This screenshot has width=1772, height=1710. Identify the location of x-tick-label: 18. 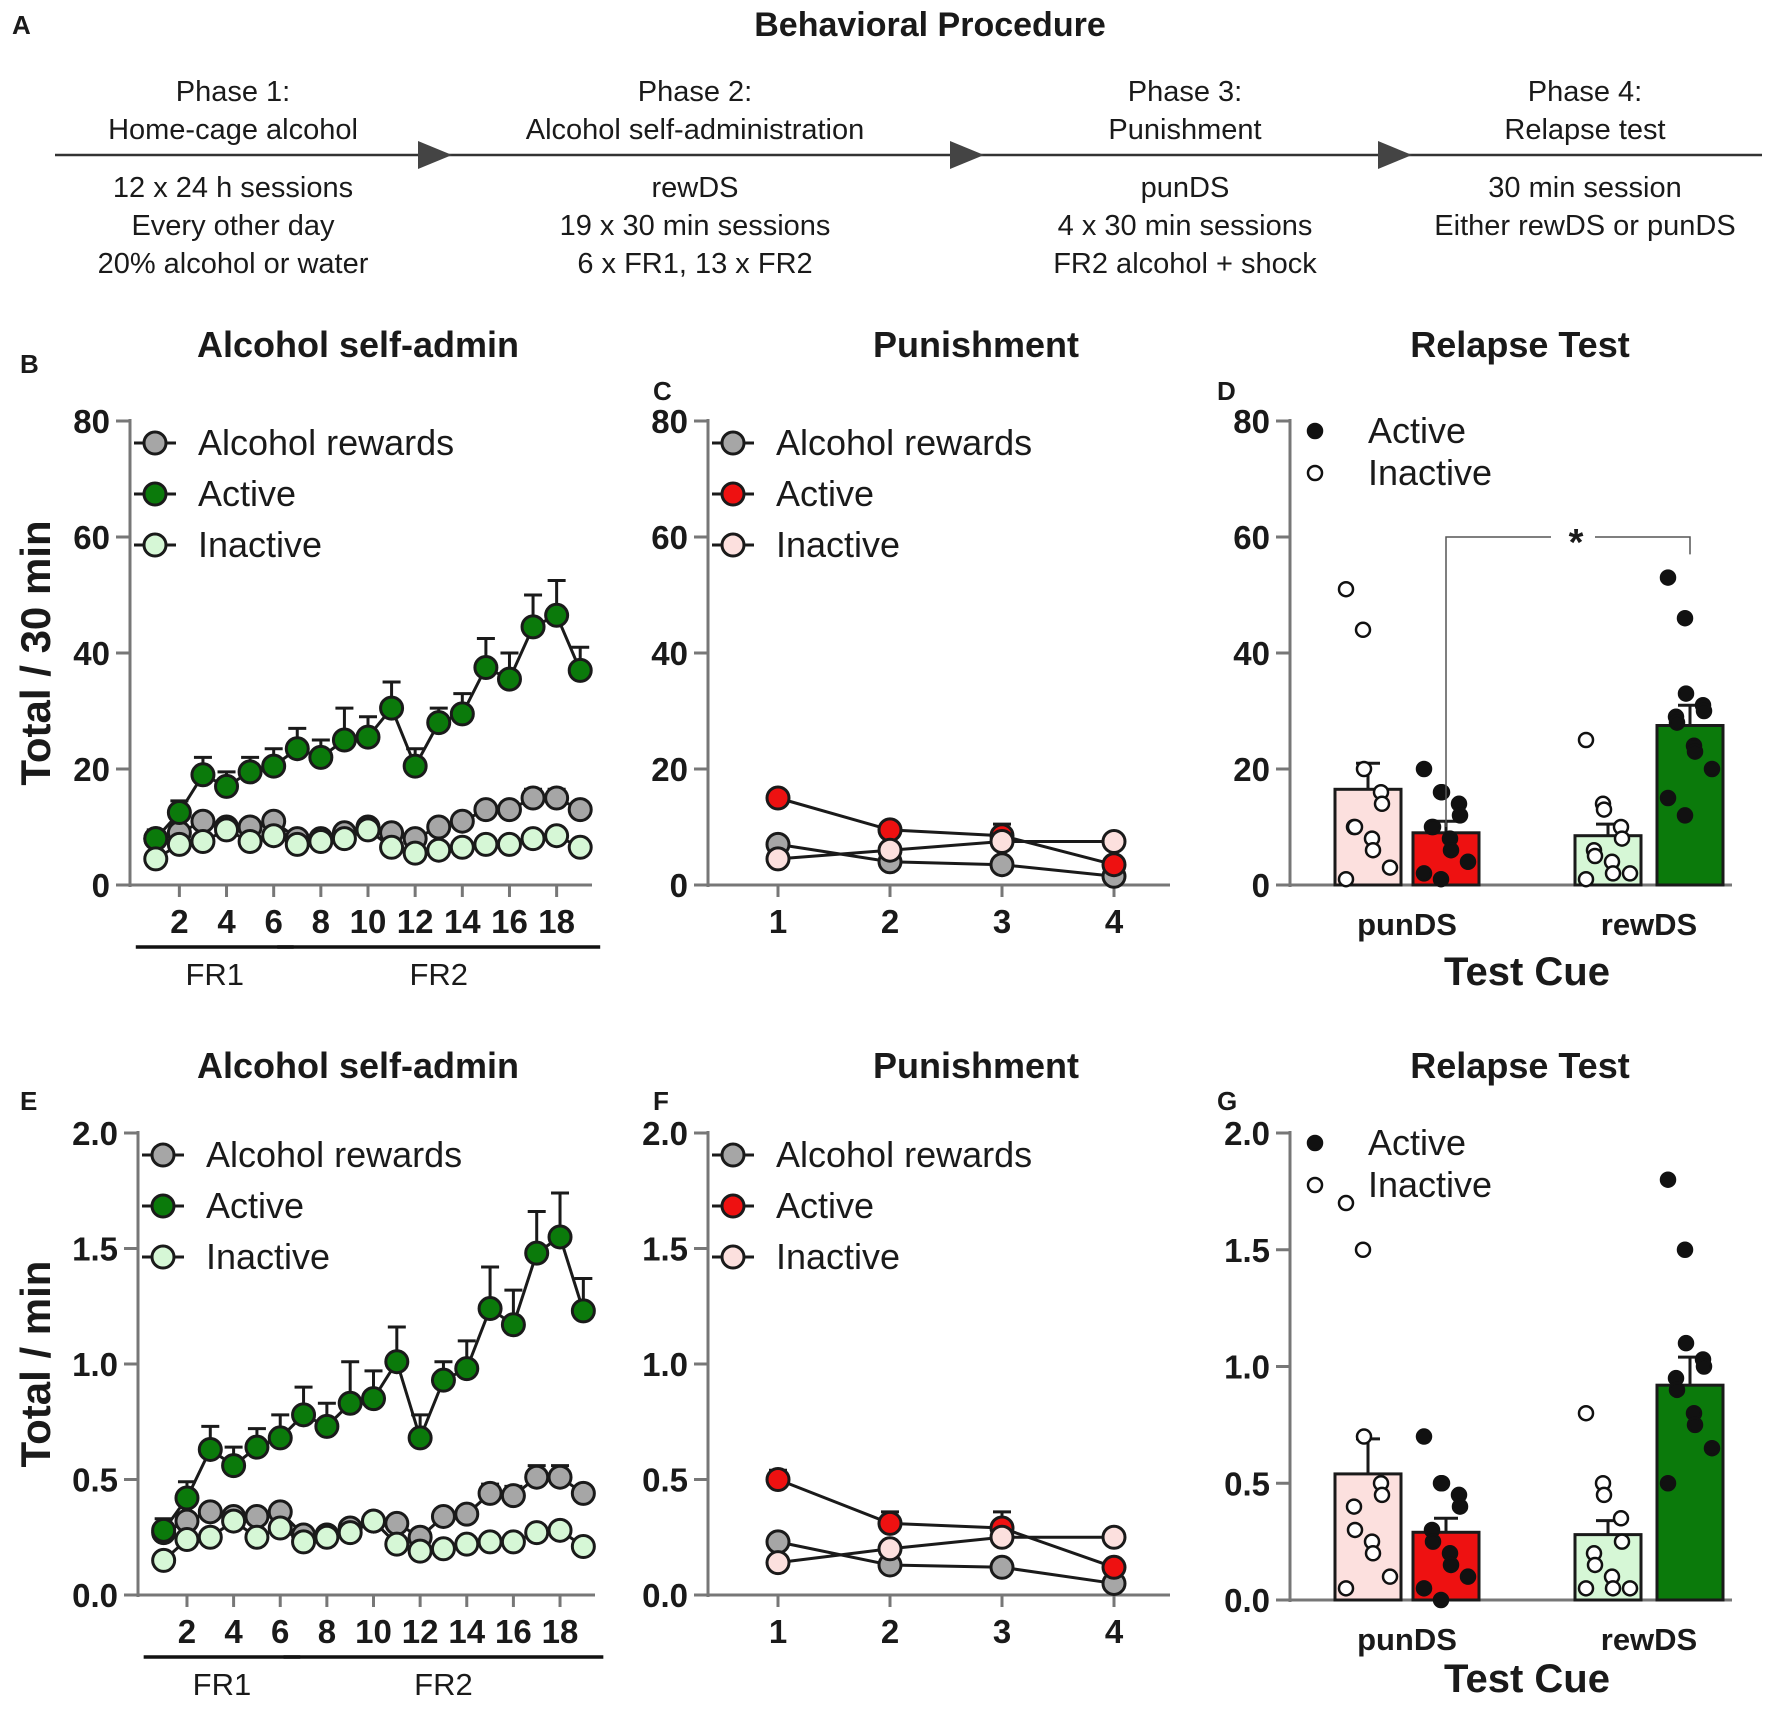
(556, 921).